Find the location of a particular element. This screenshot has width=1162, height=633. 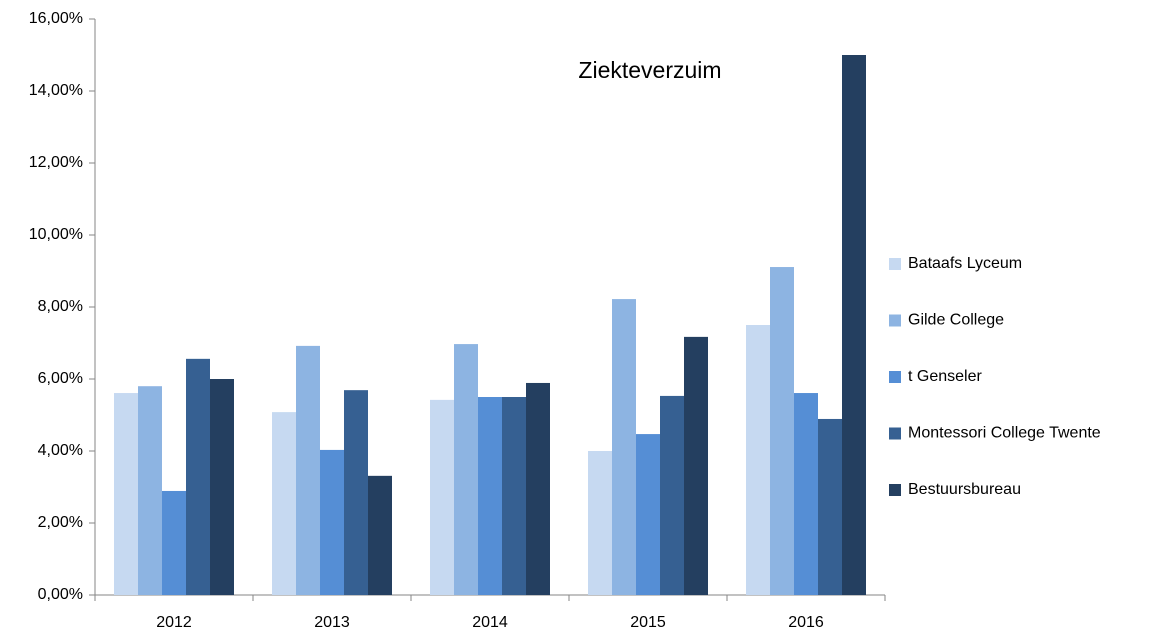

y-tick-label: 8,00% is located at coordinates (60, 306).